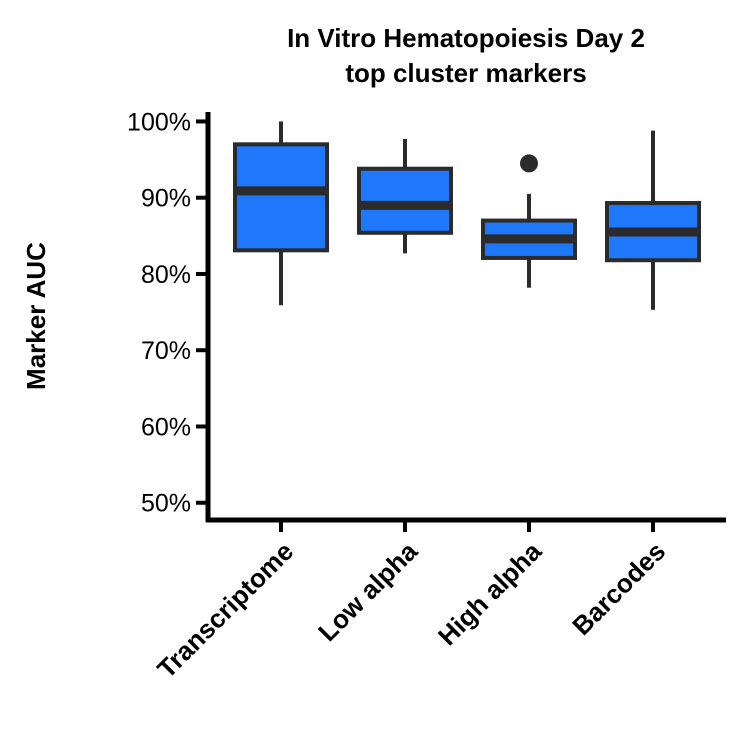 The height and width of the screenshot is (750, 750). What do you see at coordinates (490, 594) in the screenshot?
I see `x-tick-label: High alpha` at bounding box center [490, 594].